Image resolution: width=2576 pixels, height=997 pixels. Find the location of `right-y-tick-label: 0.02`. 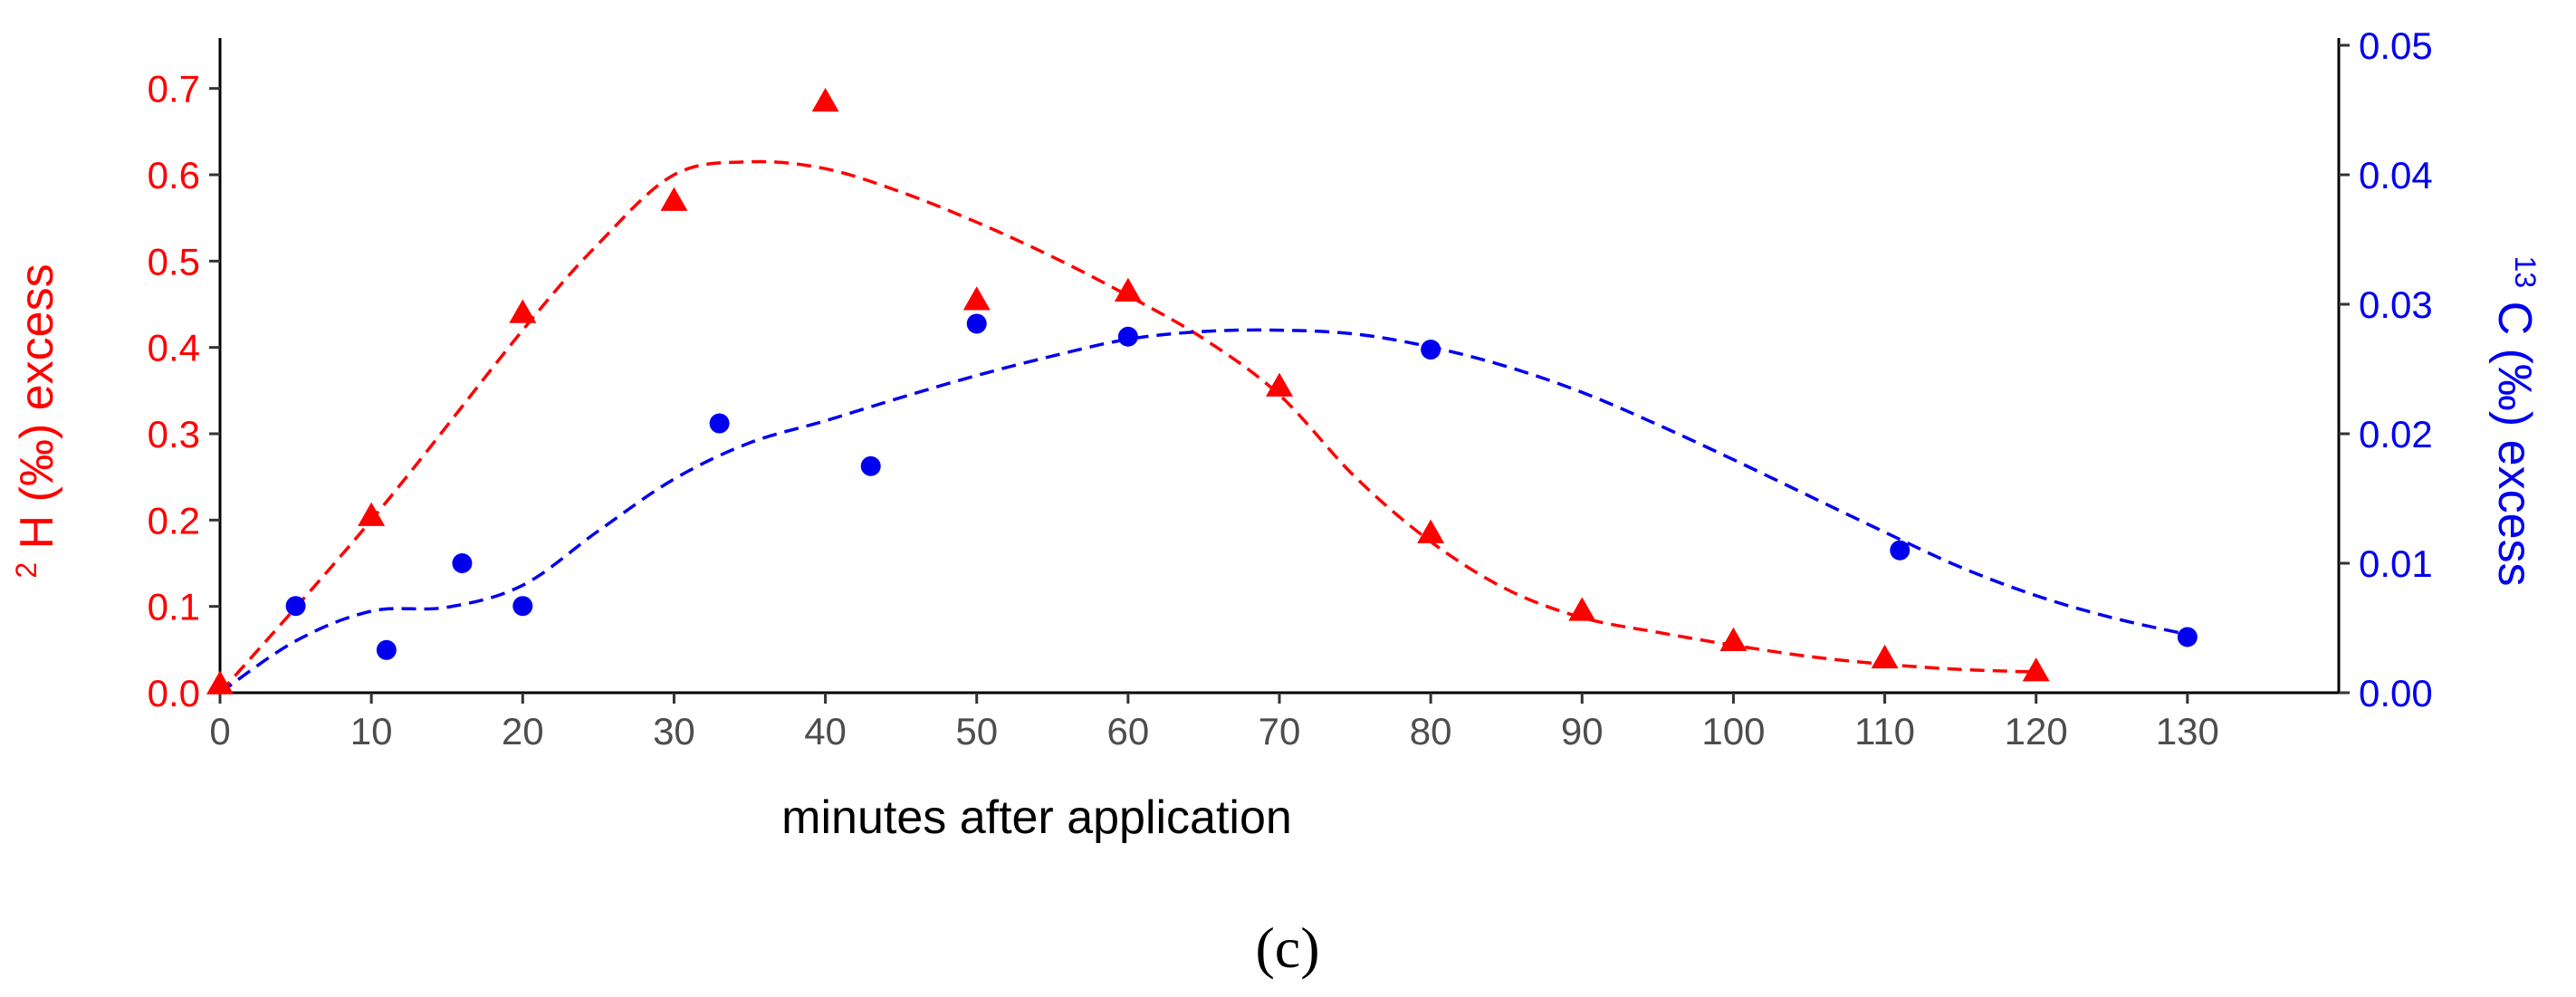

right-y-tick-label: 0.02 is located at coordinates (2396, 434).